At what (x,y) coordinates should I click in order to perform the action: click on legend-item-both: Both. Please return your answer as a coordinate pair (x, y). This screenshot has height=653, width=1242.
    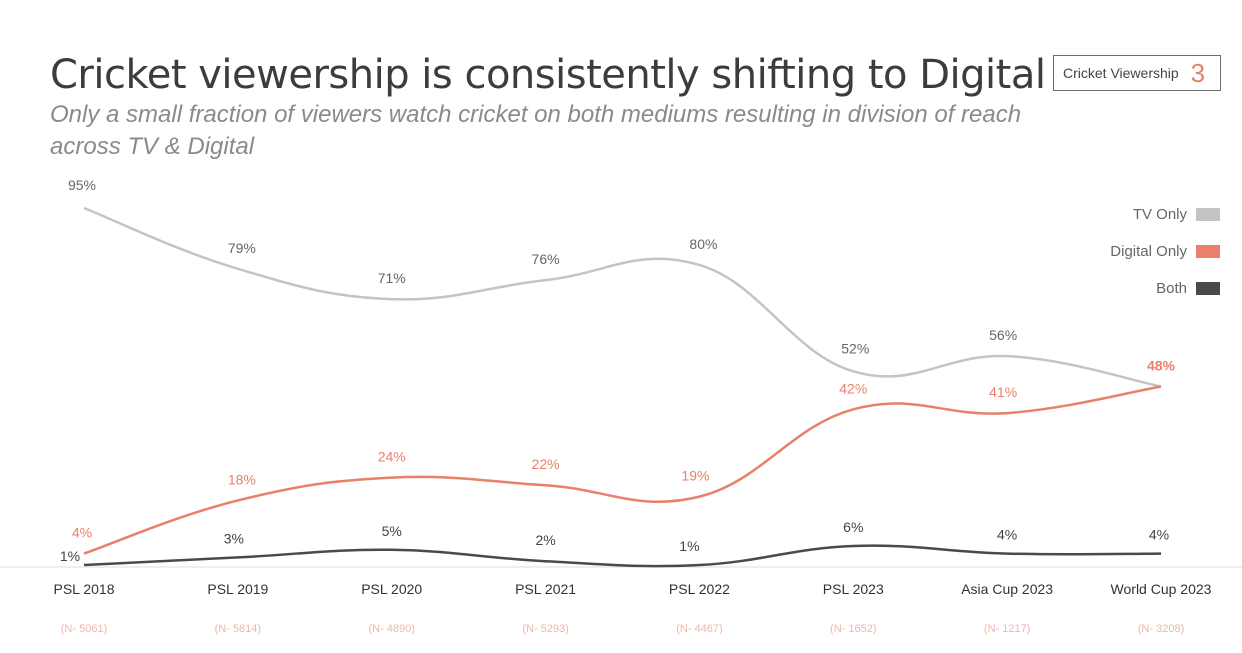
    Looking at the image, I should click on (1165, 288).